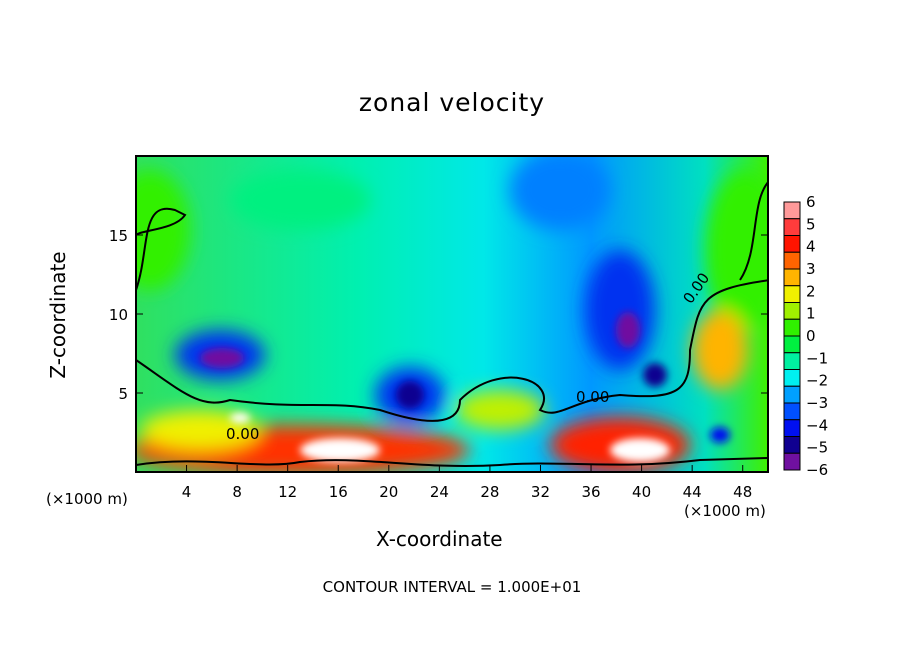 The image size is (904, 654). I want to click on x-tick-label: 24, so click(439, 492).